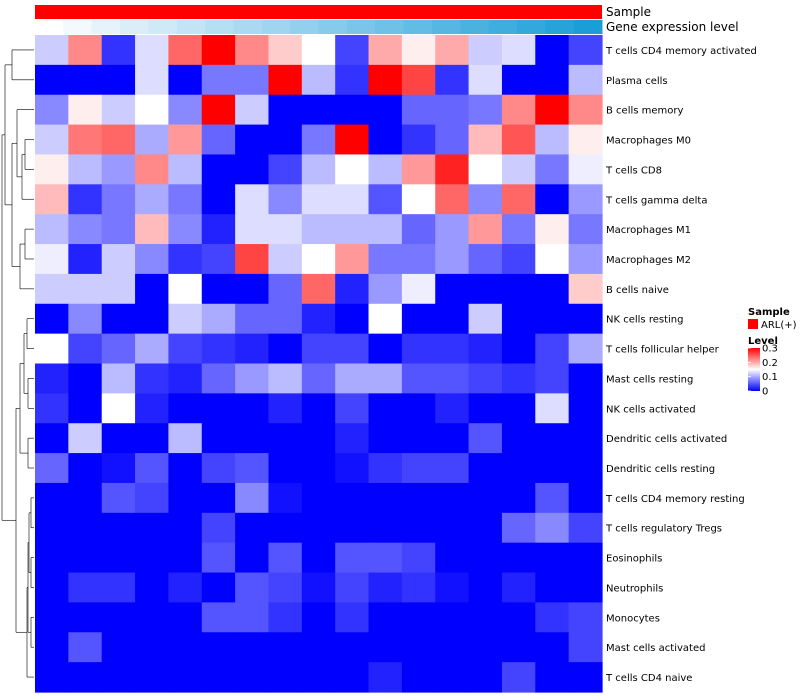 This screenshot has width=800, height=700. What do you see at coordinates (779, 325) in the screenshot?
I see `legend-sample-entry: ARL(+)` at bounding box center [779, 325].